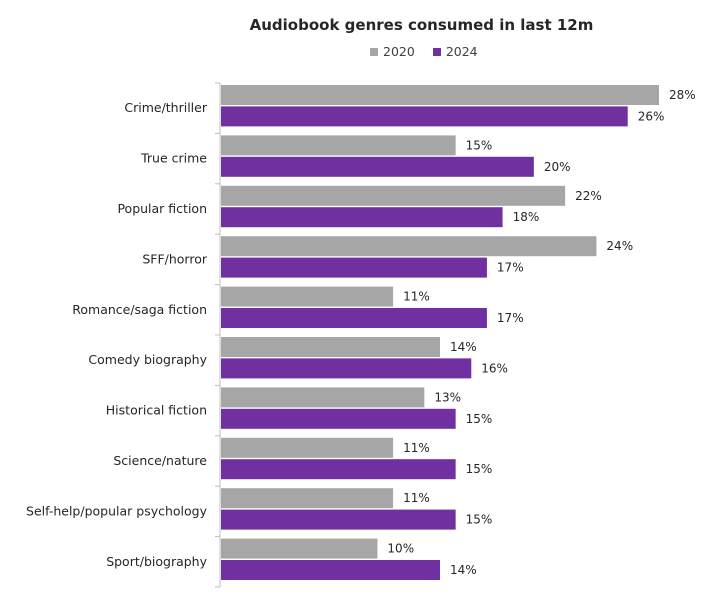 The image size is (707, 602). I want to click on chart-title: Audiobook genres consumed in last 12m, so click(421, 25).